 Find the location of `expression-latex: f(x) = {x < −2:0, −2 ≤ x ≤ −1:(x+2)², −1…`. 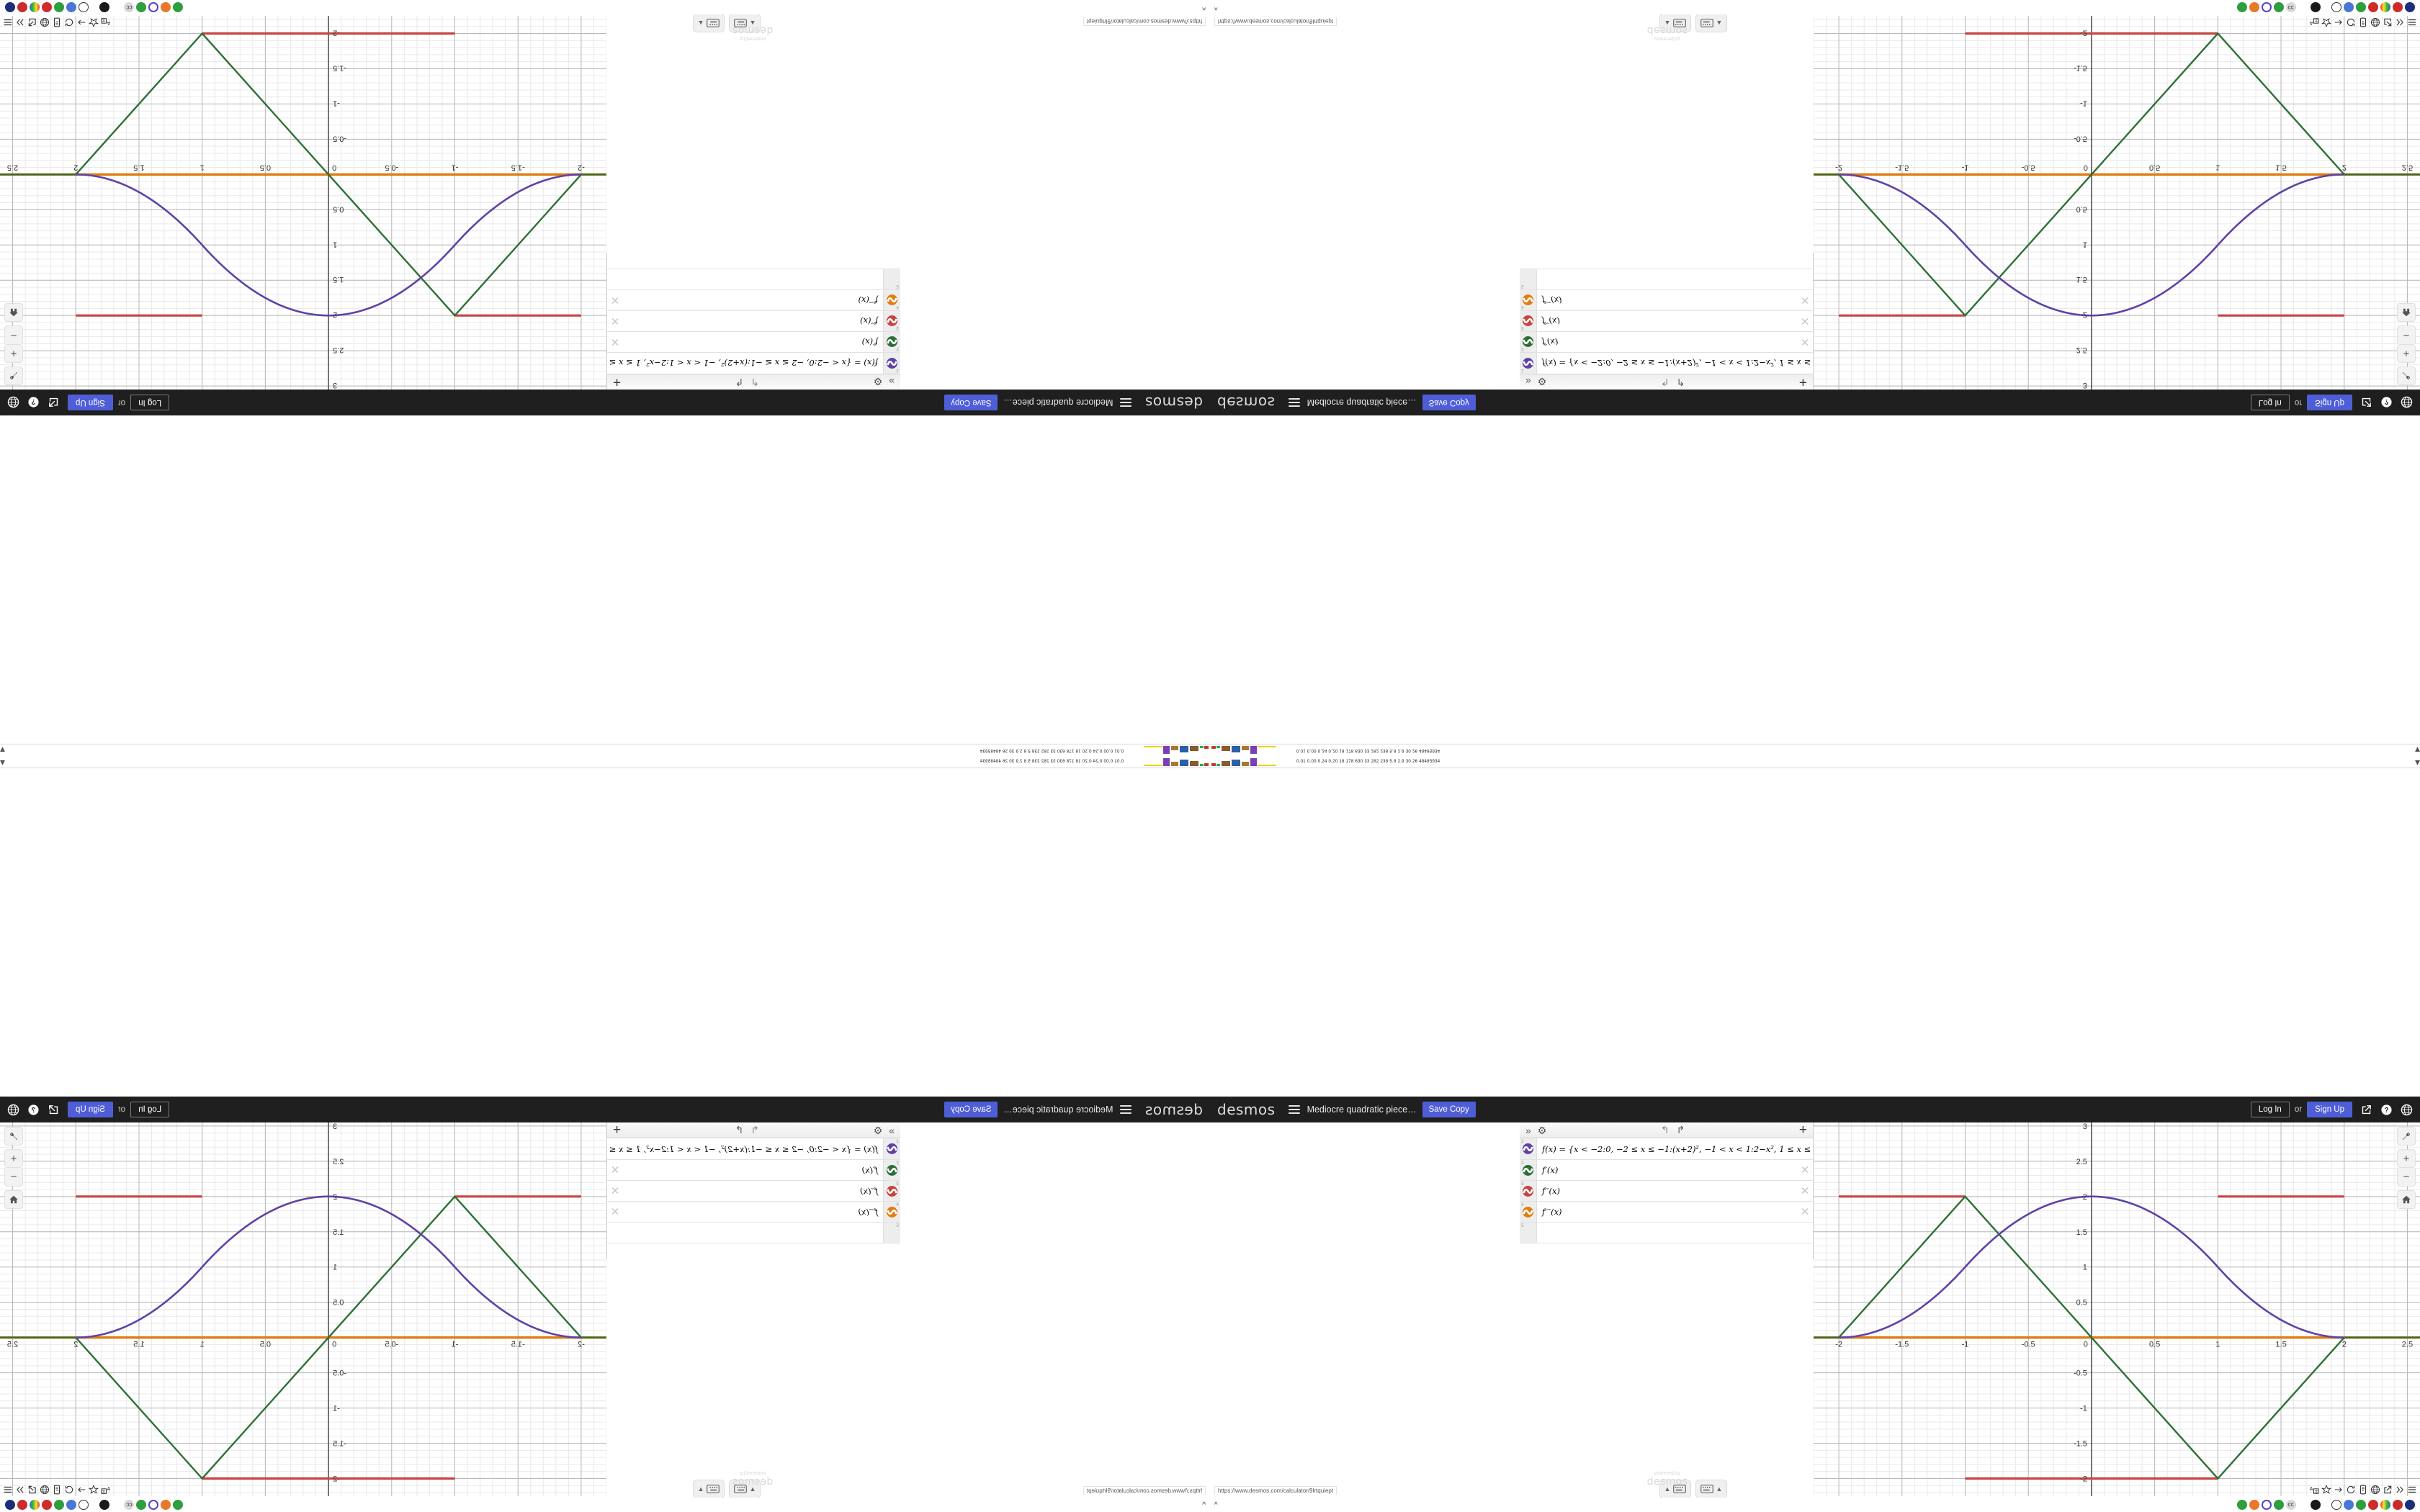

expression-latex: f(x) = {x < −2:0, −2 ≤ x ≤ −1:(x+2)², −1… is located at coordinates (1715, 1148).